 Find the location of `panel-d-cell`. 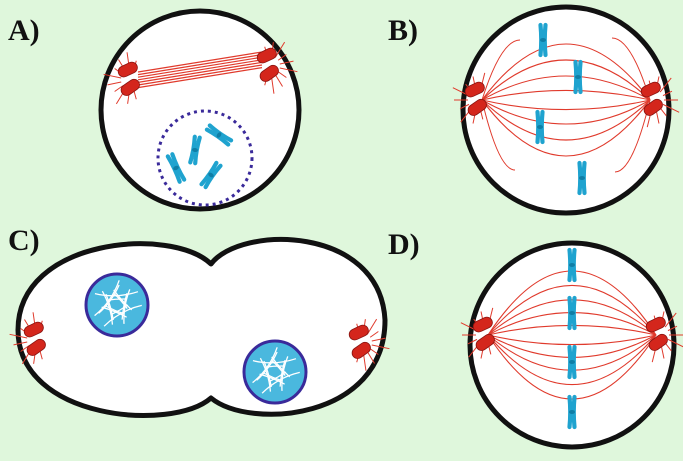

panel-d-cell is located at coordinates (571, 345).